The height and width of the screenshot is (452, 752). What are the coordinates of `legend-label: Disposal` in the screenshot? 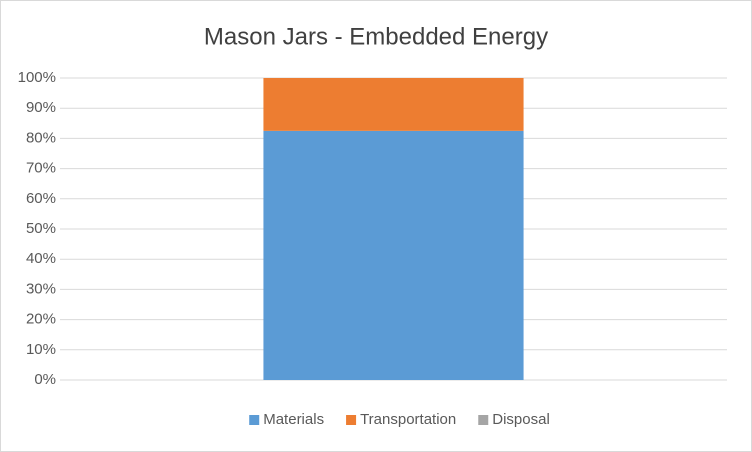 It's located at (521, 419).